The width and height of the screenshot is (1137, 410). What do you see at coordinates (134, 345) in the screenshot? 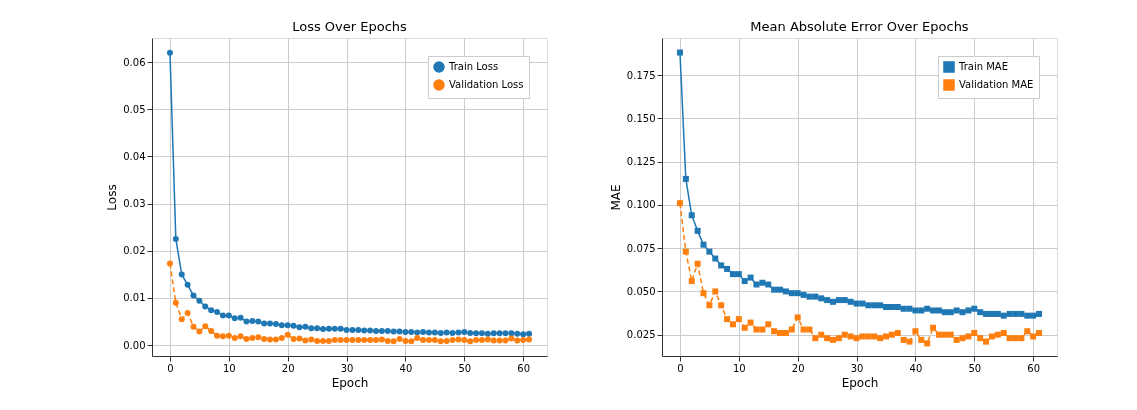
I see `y-tick-label: 0.00` at bounding box center [134, 345].